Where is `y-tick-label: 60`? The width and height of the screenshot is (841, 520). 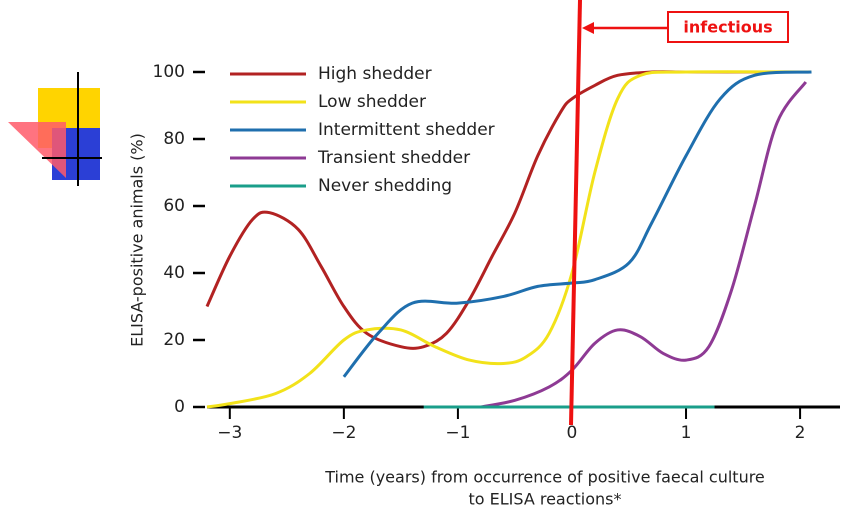 y-tick-label: 60 is located at coordinates (174, 206).